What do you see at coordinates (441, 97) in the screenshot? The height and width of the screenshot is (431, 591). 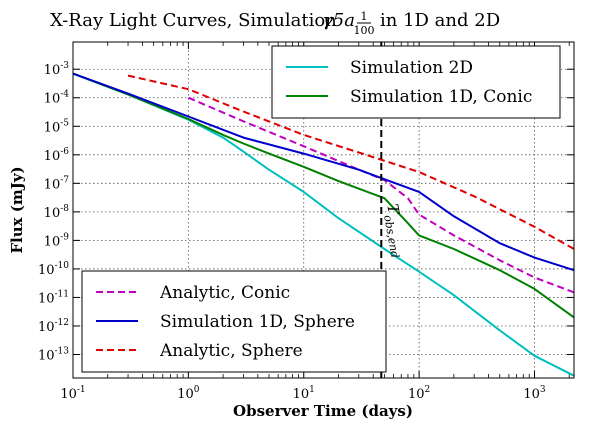 I see `legend-label: Simulation 1D, Conic` at bounding box center [441, 97].